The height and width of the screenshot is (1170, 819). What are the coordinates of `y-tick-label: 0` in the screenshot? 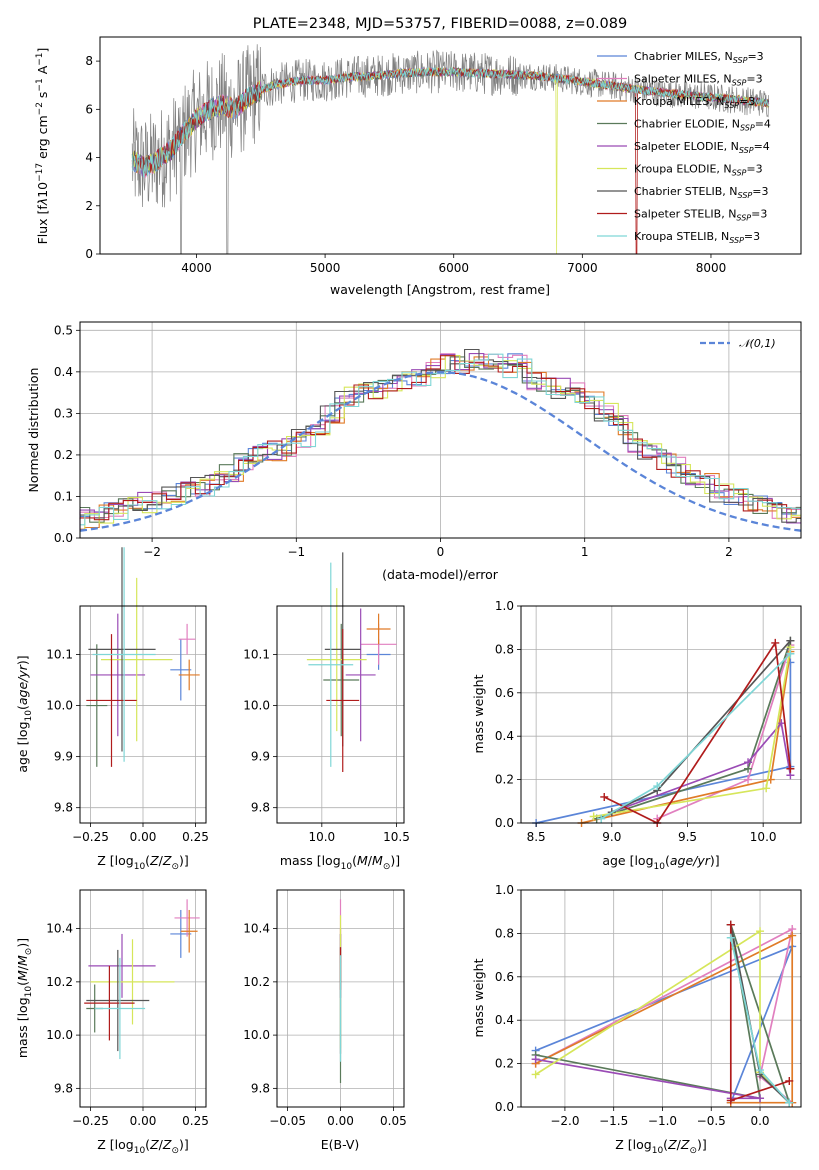 It's located at (89, 254).